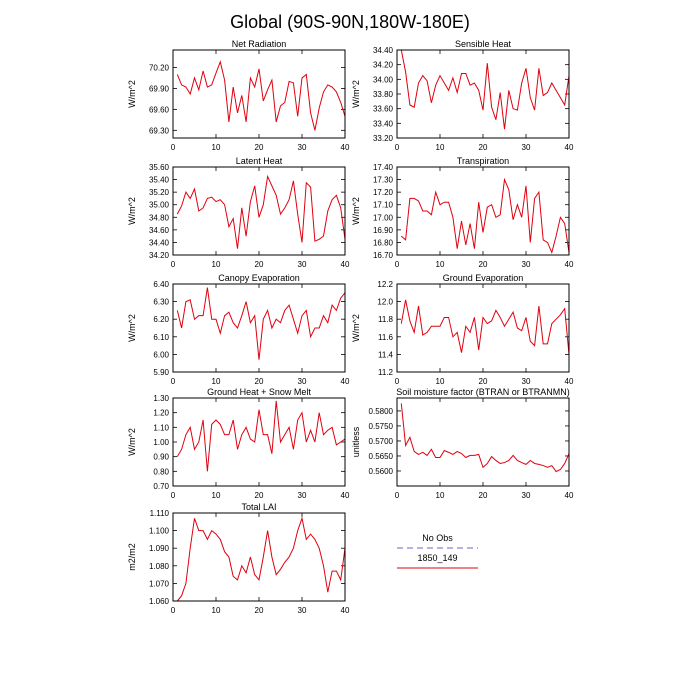  Describe the element at coordinates (437, 558) in the screenshot. I see `legend-label: 1850_149` at that location.